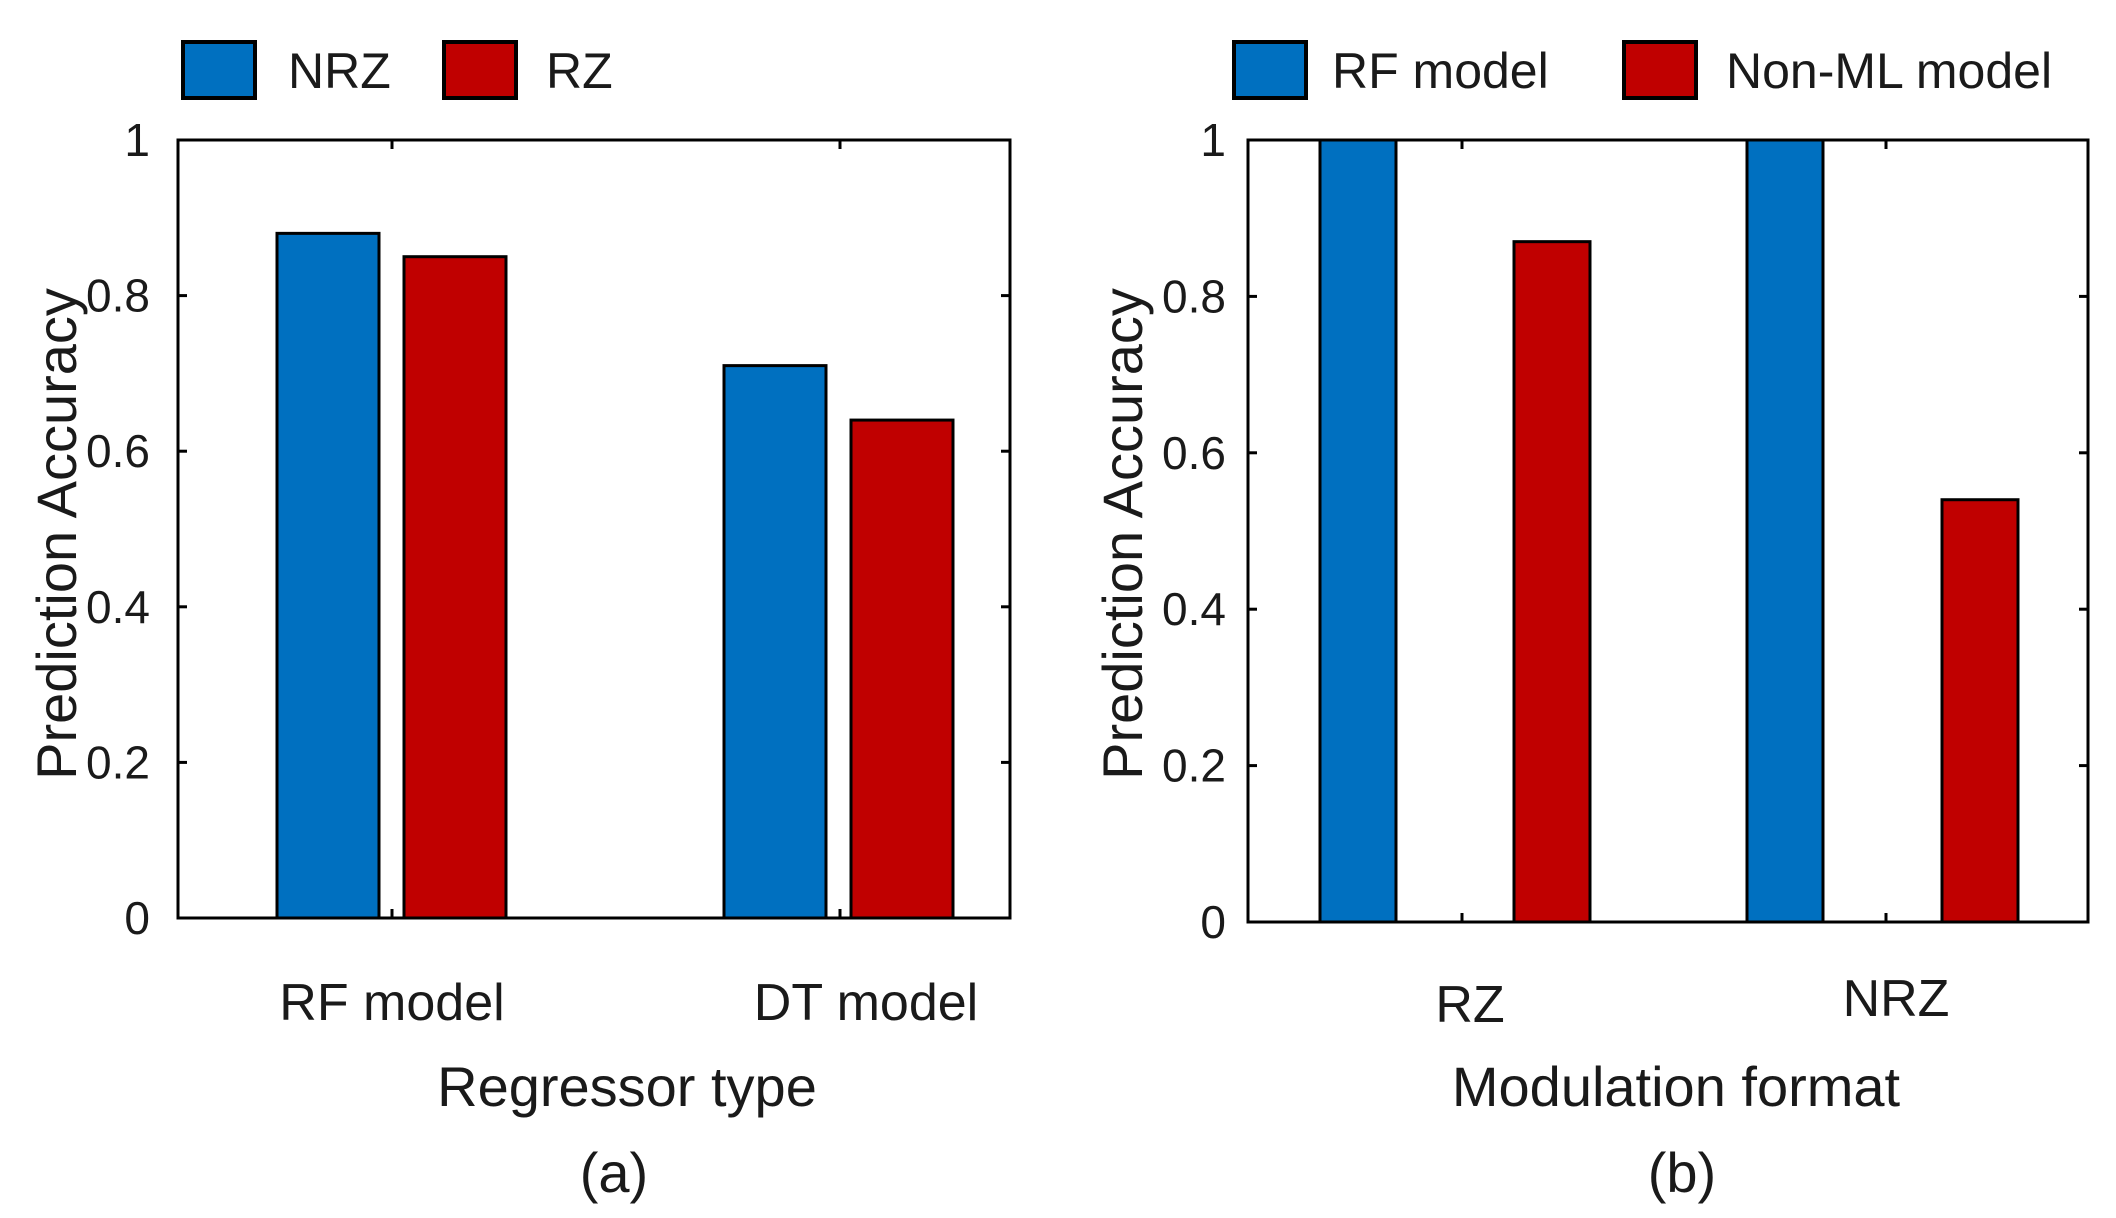 The height and width of the screenshot is (1218, 2116). What do you see at coordinates (627, 1086) in the screenshot?
I see `x-axis-title-a: Regressor type` at bounding box center [627, 1086].